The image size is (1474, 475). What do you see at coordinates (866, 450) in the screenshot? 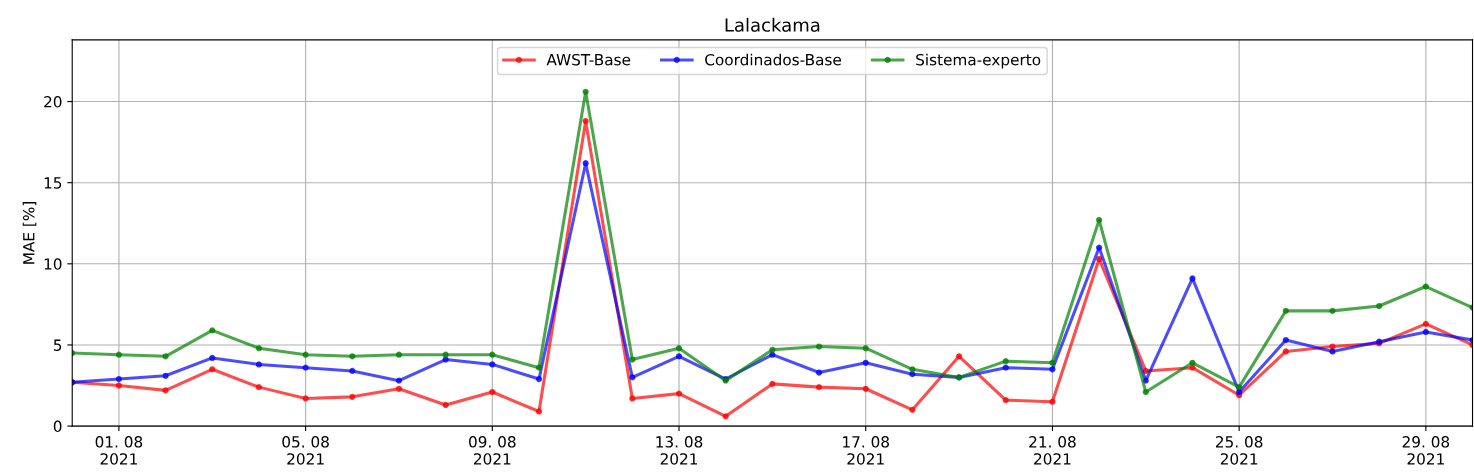
I see `x-tick-label: 17. 08 2021` at bounding box center [866, 450].